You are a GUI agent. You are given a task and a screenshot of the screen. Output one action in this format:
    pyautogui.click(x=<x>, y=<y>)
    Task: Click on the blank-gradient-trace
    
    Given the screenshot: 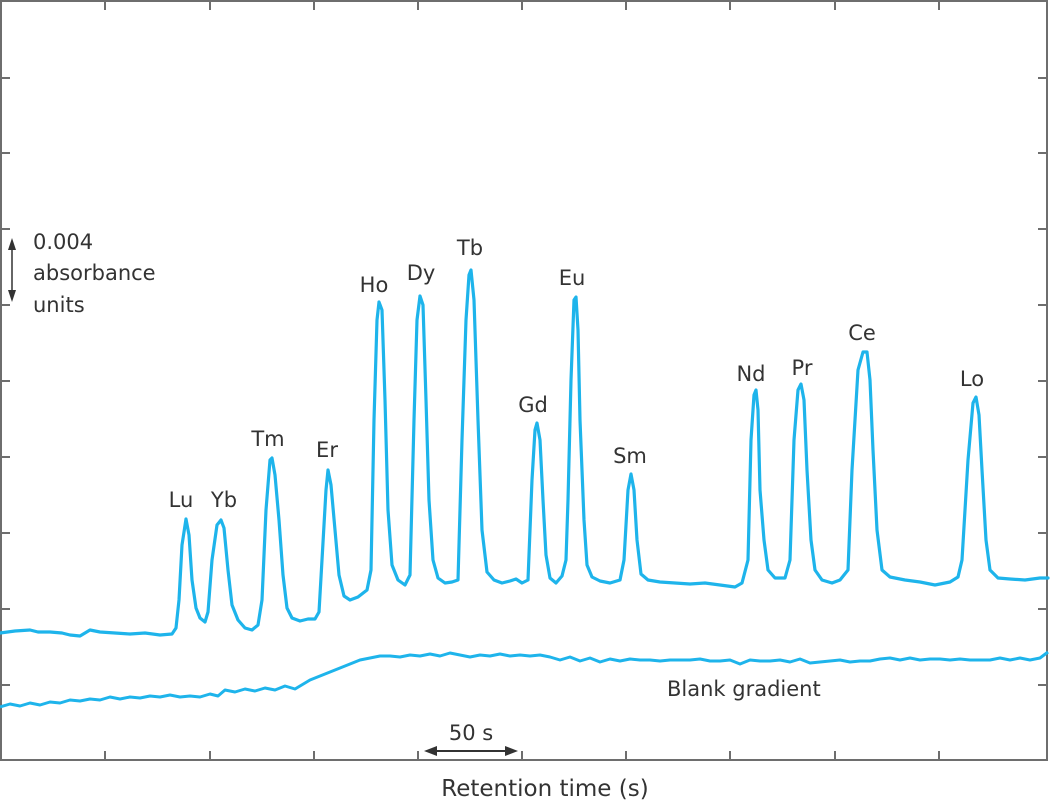 What is the action you would take?
    pyautogui.click(x=524, y=679)
    